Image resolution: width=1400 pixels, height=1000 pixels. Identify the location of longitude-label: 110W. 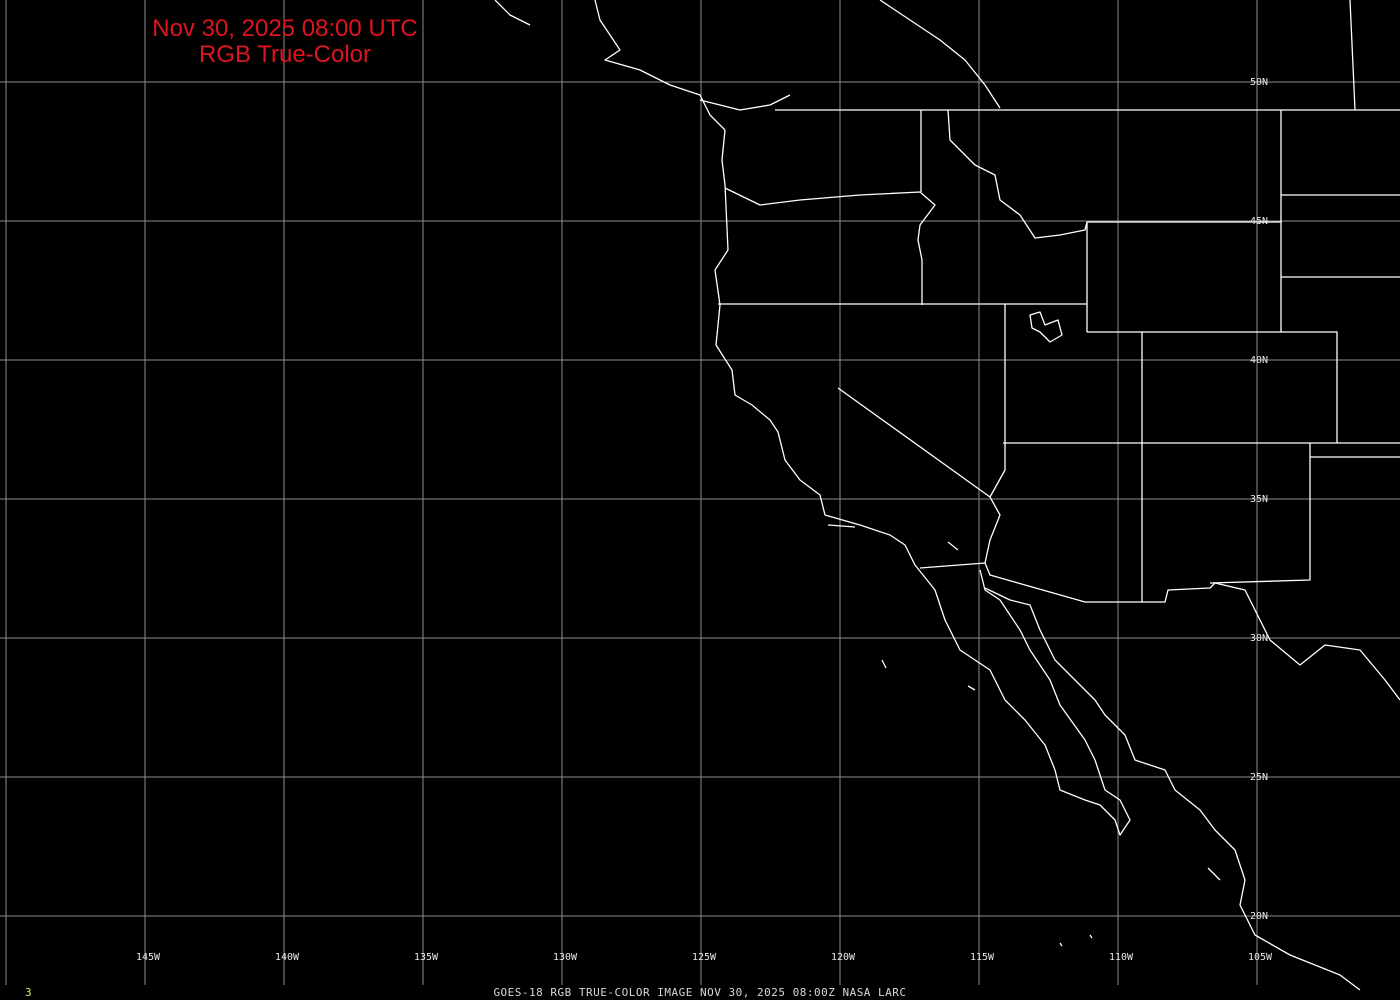
(1121, 957).